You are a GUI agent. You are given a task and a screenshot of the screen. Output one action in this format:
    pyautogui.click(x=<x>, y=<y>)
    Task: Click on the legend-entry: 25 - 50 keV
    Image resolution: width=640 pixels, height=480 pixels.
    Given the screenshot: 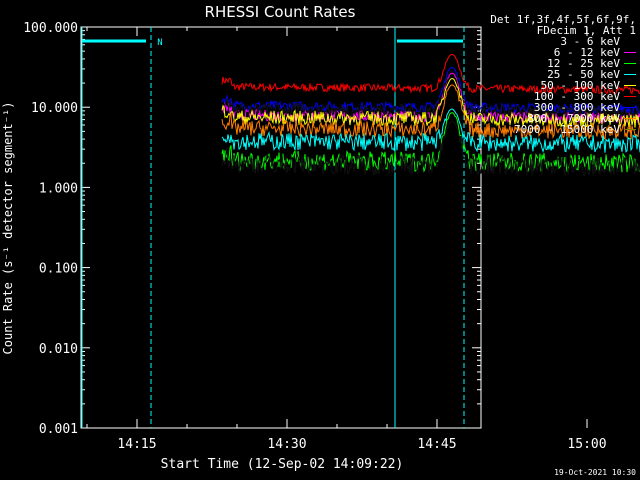 What is the action you would take?
    pyautogui.click(x=555, y=74)
    